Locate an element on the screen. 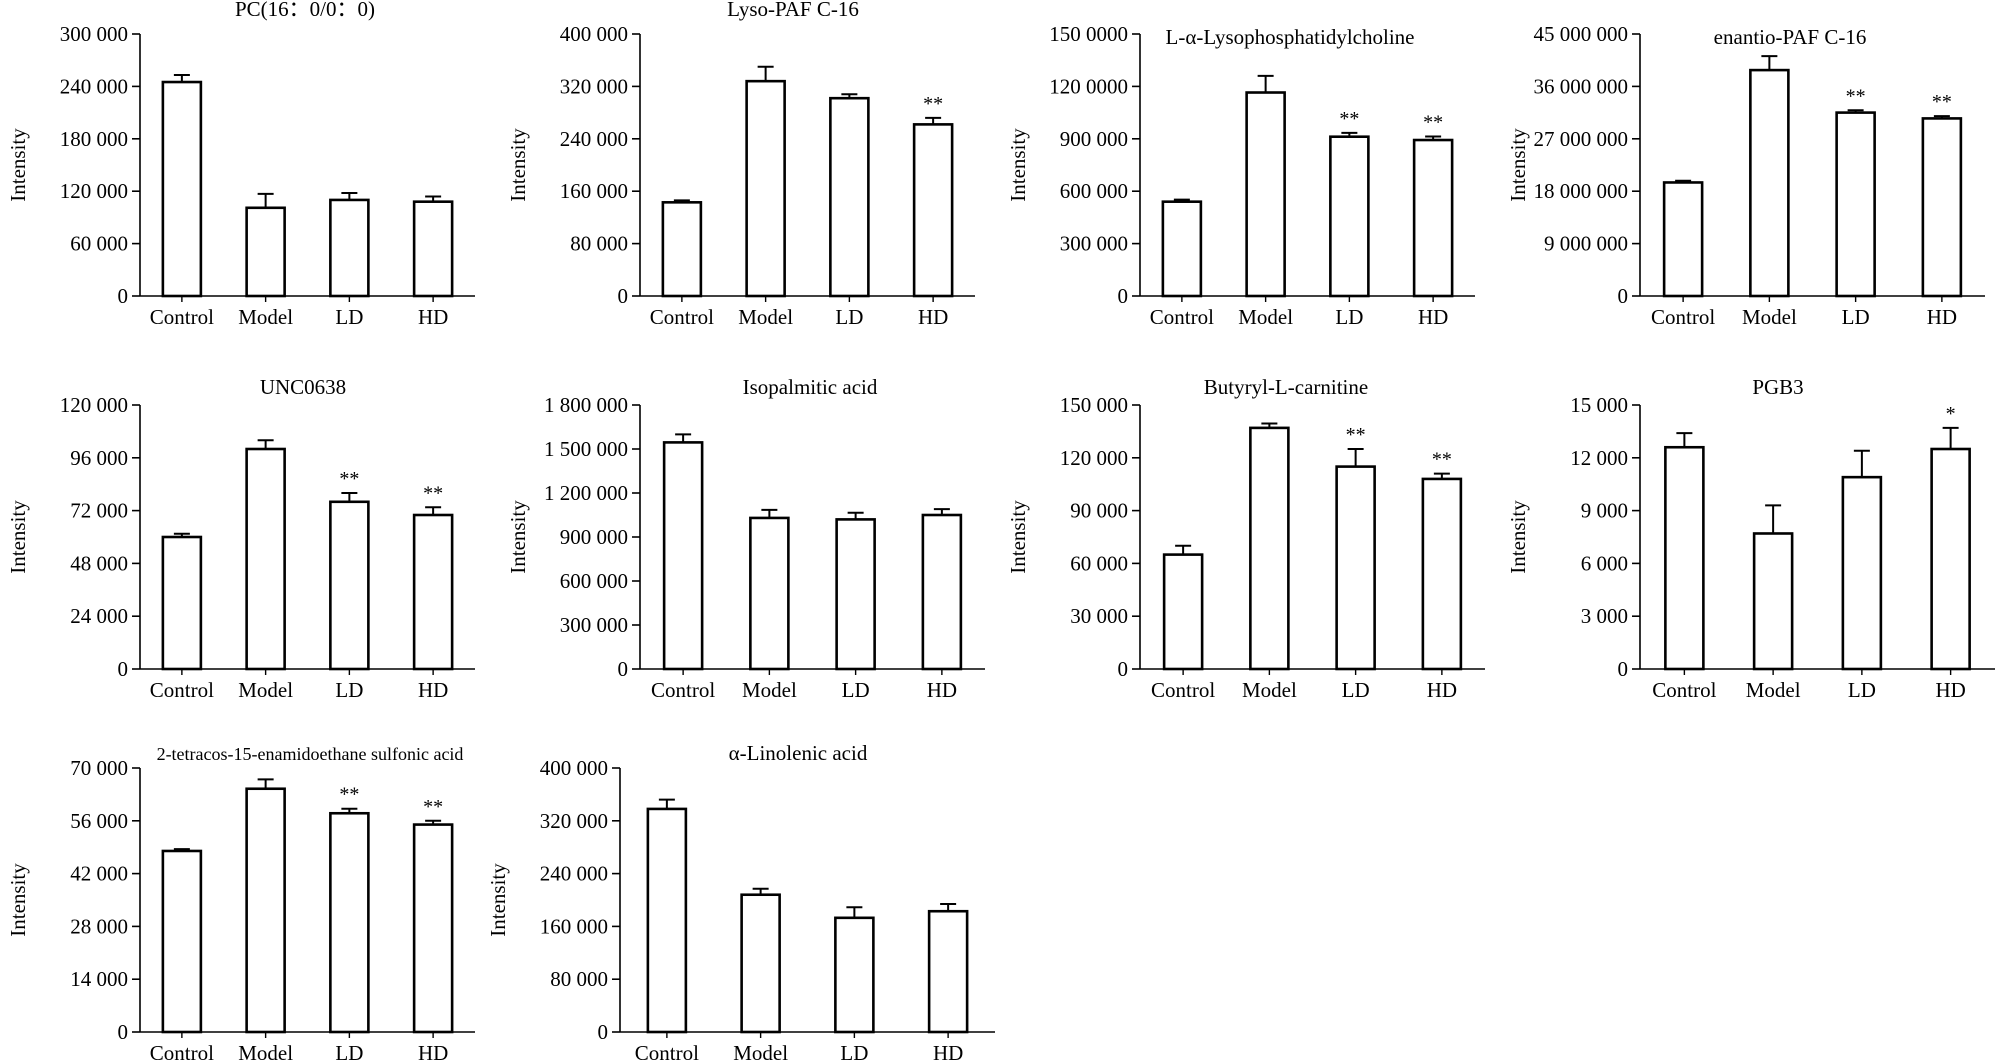 This screenshot has width=2007, height=1060. y-tick-label: 28 000 is located at coordinates (99, 926).